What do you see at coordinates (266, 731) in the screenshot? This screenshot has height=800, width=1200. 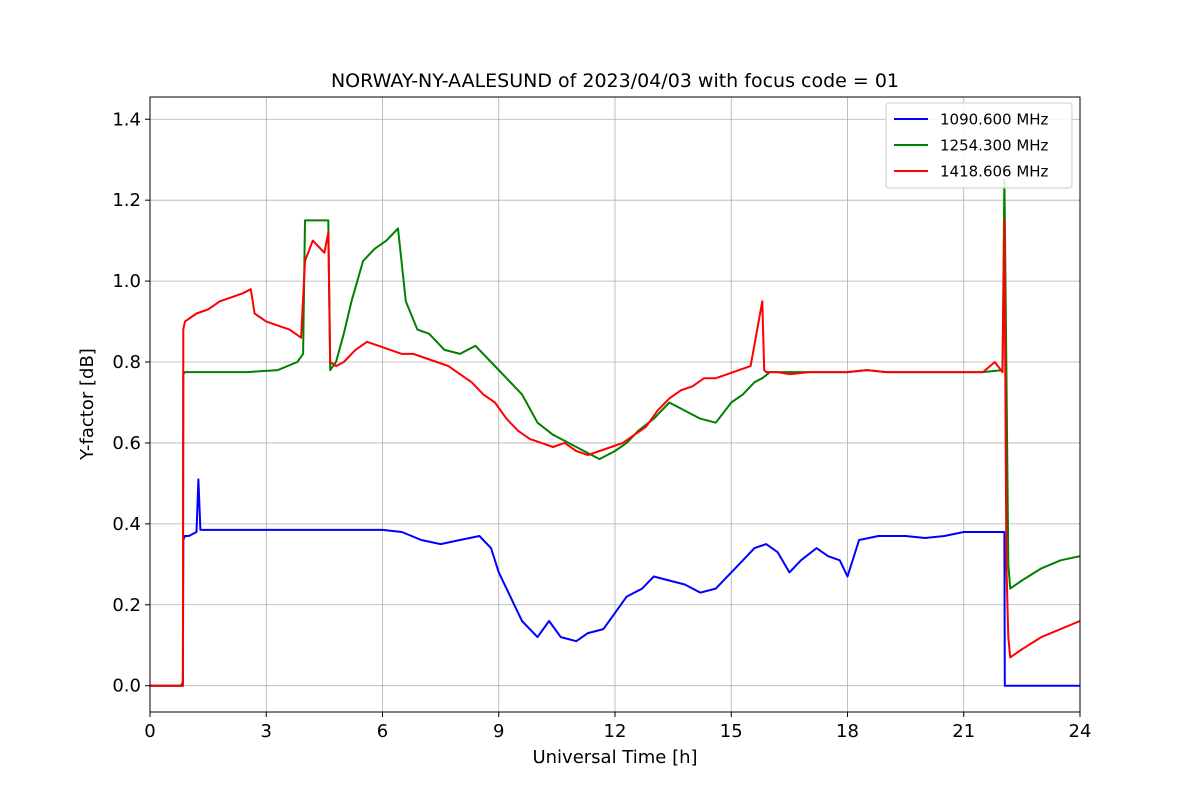 I see `x-tick-label: 3` at bounding box center [266, 731].